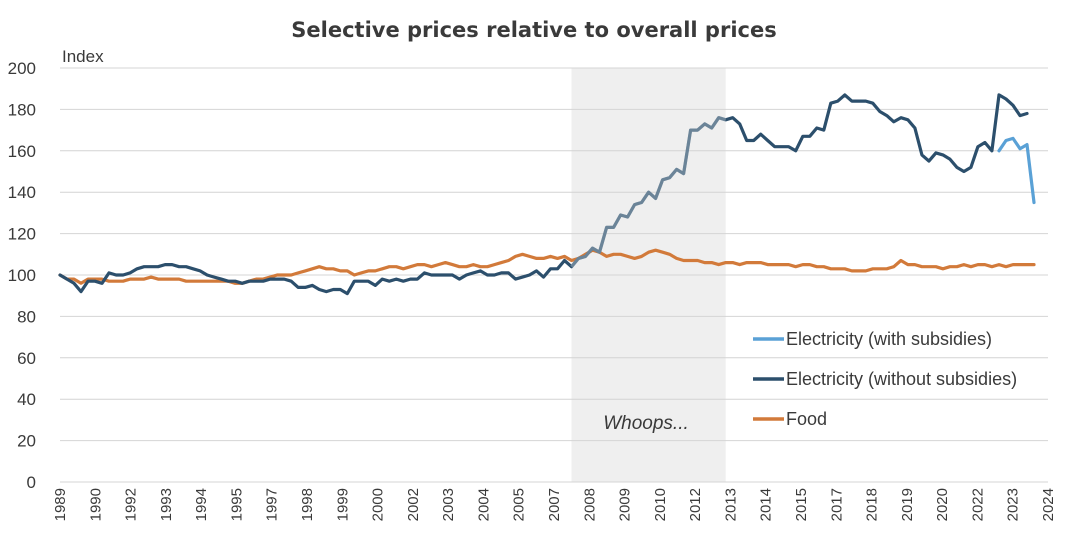 This screenshot has height=556, width=1067. I want to click on y-tick-label-140: 140, so click(22, 192).